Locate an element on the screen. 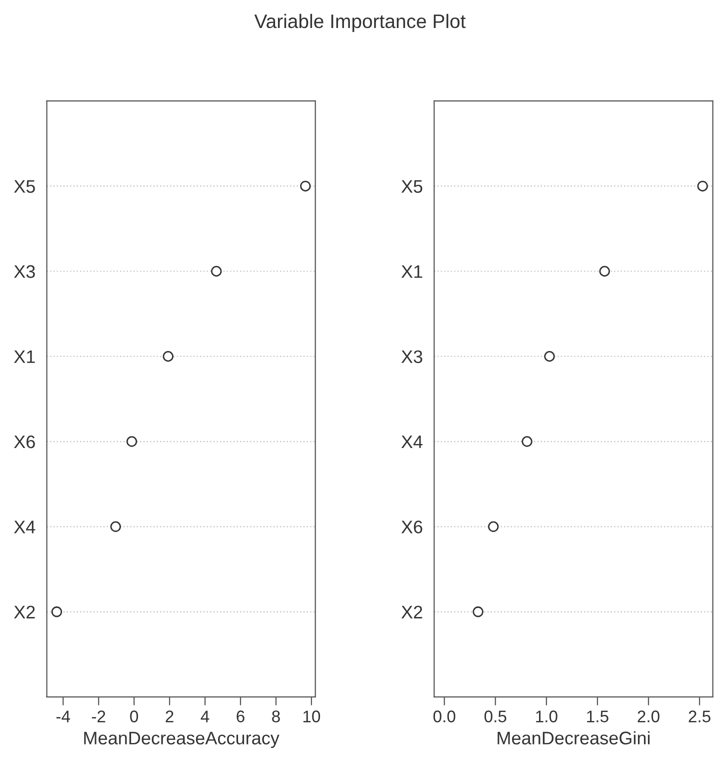 Image resolution: width=720 pixels, height=765 pixels. x-tick-label: -2 is located at coordinates (99, 716).